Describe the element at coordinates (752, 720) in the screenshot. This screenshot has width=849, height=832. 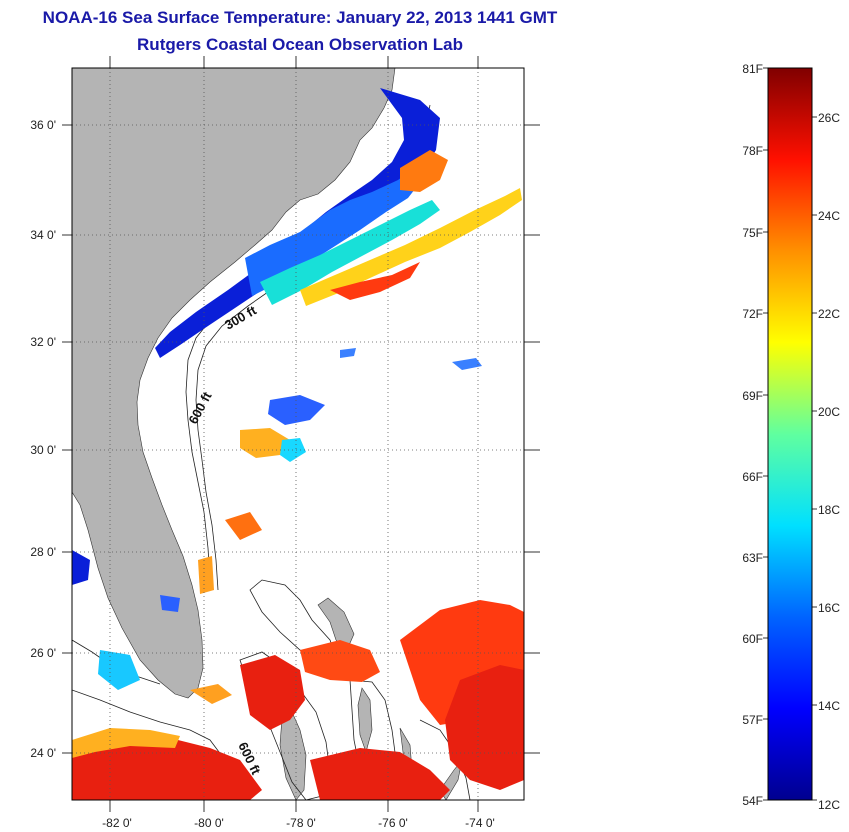
I see `colorbar-f-57: 57F` at that location.